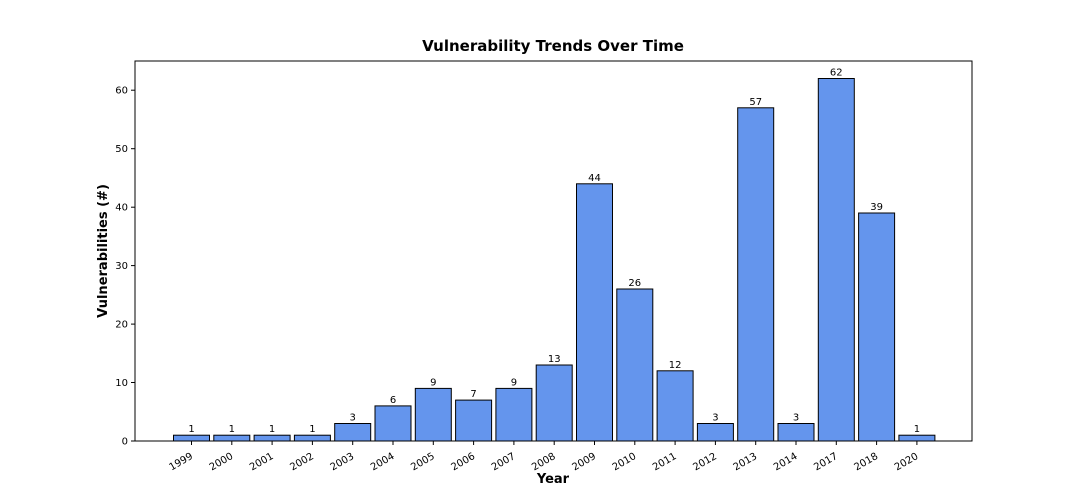  What do you see at coordinates (383, 462) in the screenshot?
I see `x-tick-label-2004: 2004` at bounding box center [383, 462].